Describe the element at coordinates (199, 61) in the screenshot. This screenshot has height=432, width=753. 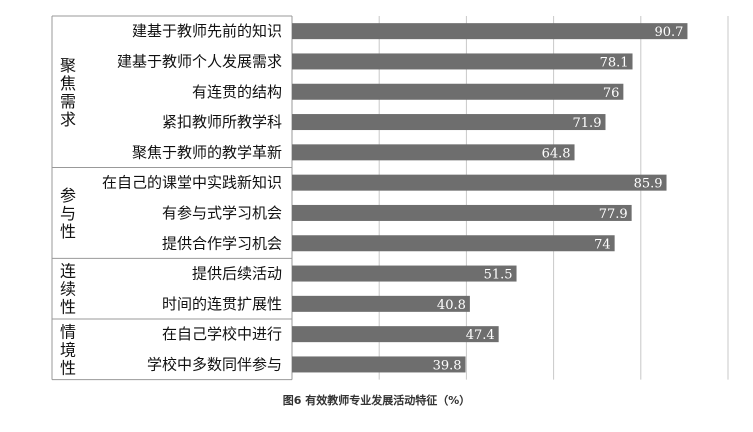
I see `category-label: 建基于教师个人发展需求` at that location.